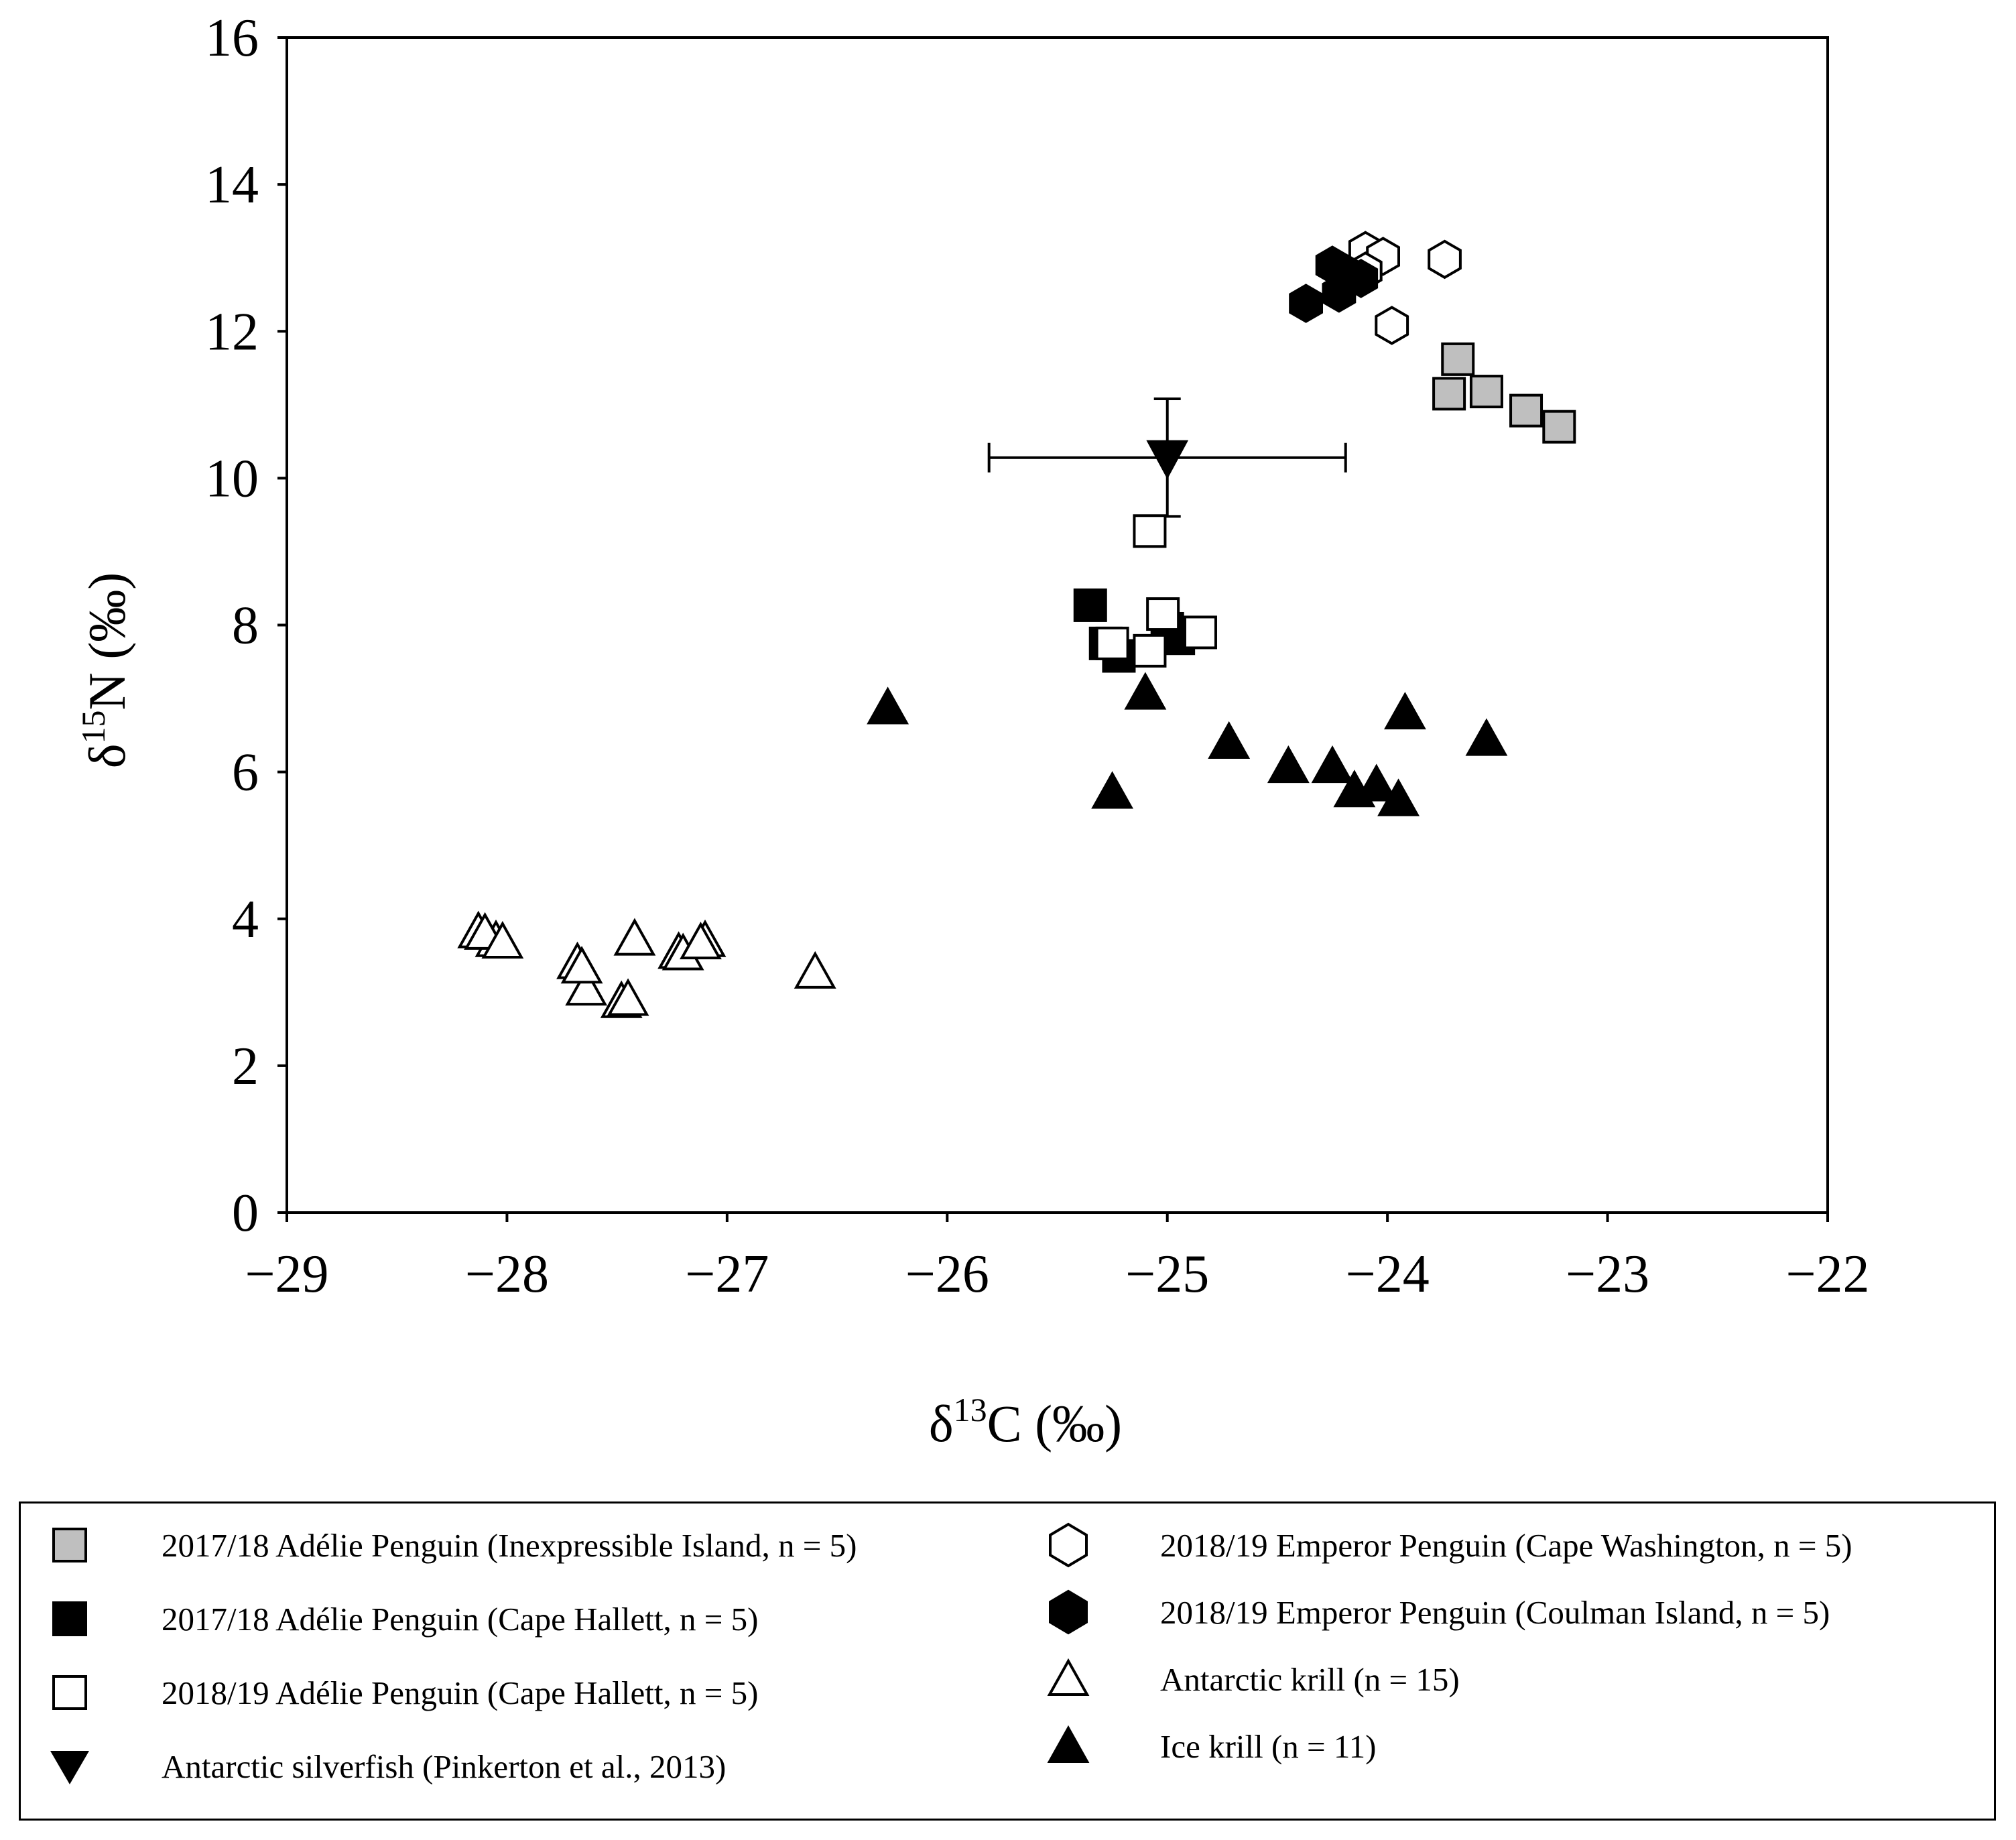 This screenshot has width=2016, height=1840. Describe the element at coordinates (1167, 1274) in the screenshot. I see `x-tick-label: −25` at that location.